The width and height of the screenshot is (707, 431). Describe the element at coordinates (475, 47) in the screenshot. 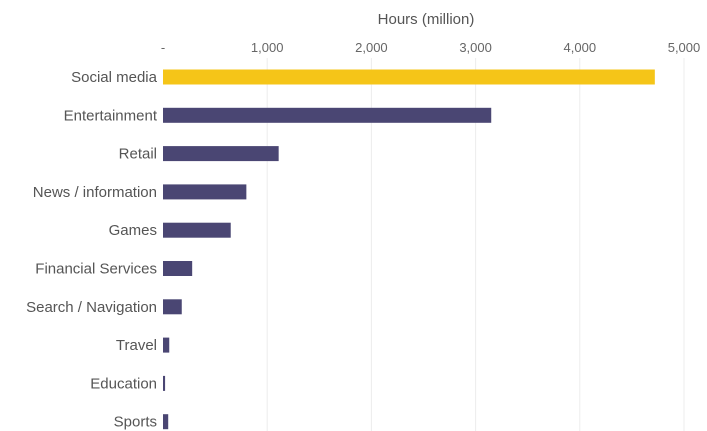

I see `x-tick-label: 3,000` at that location.